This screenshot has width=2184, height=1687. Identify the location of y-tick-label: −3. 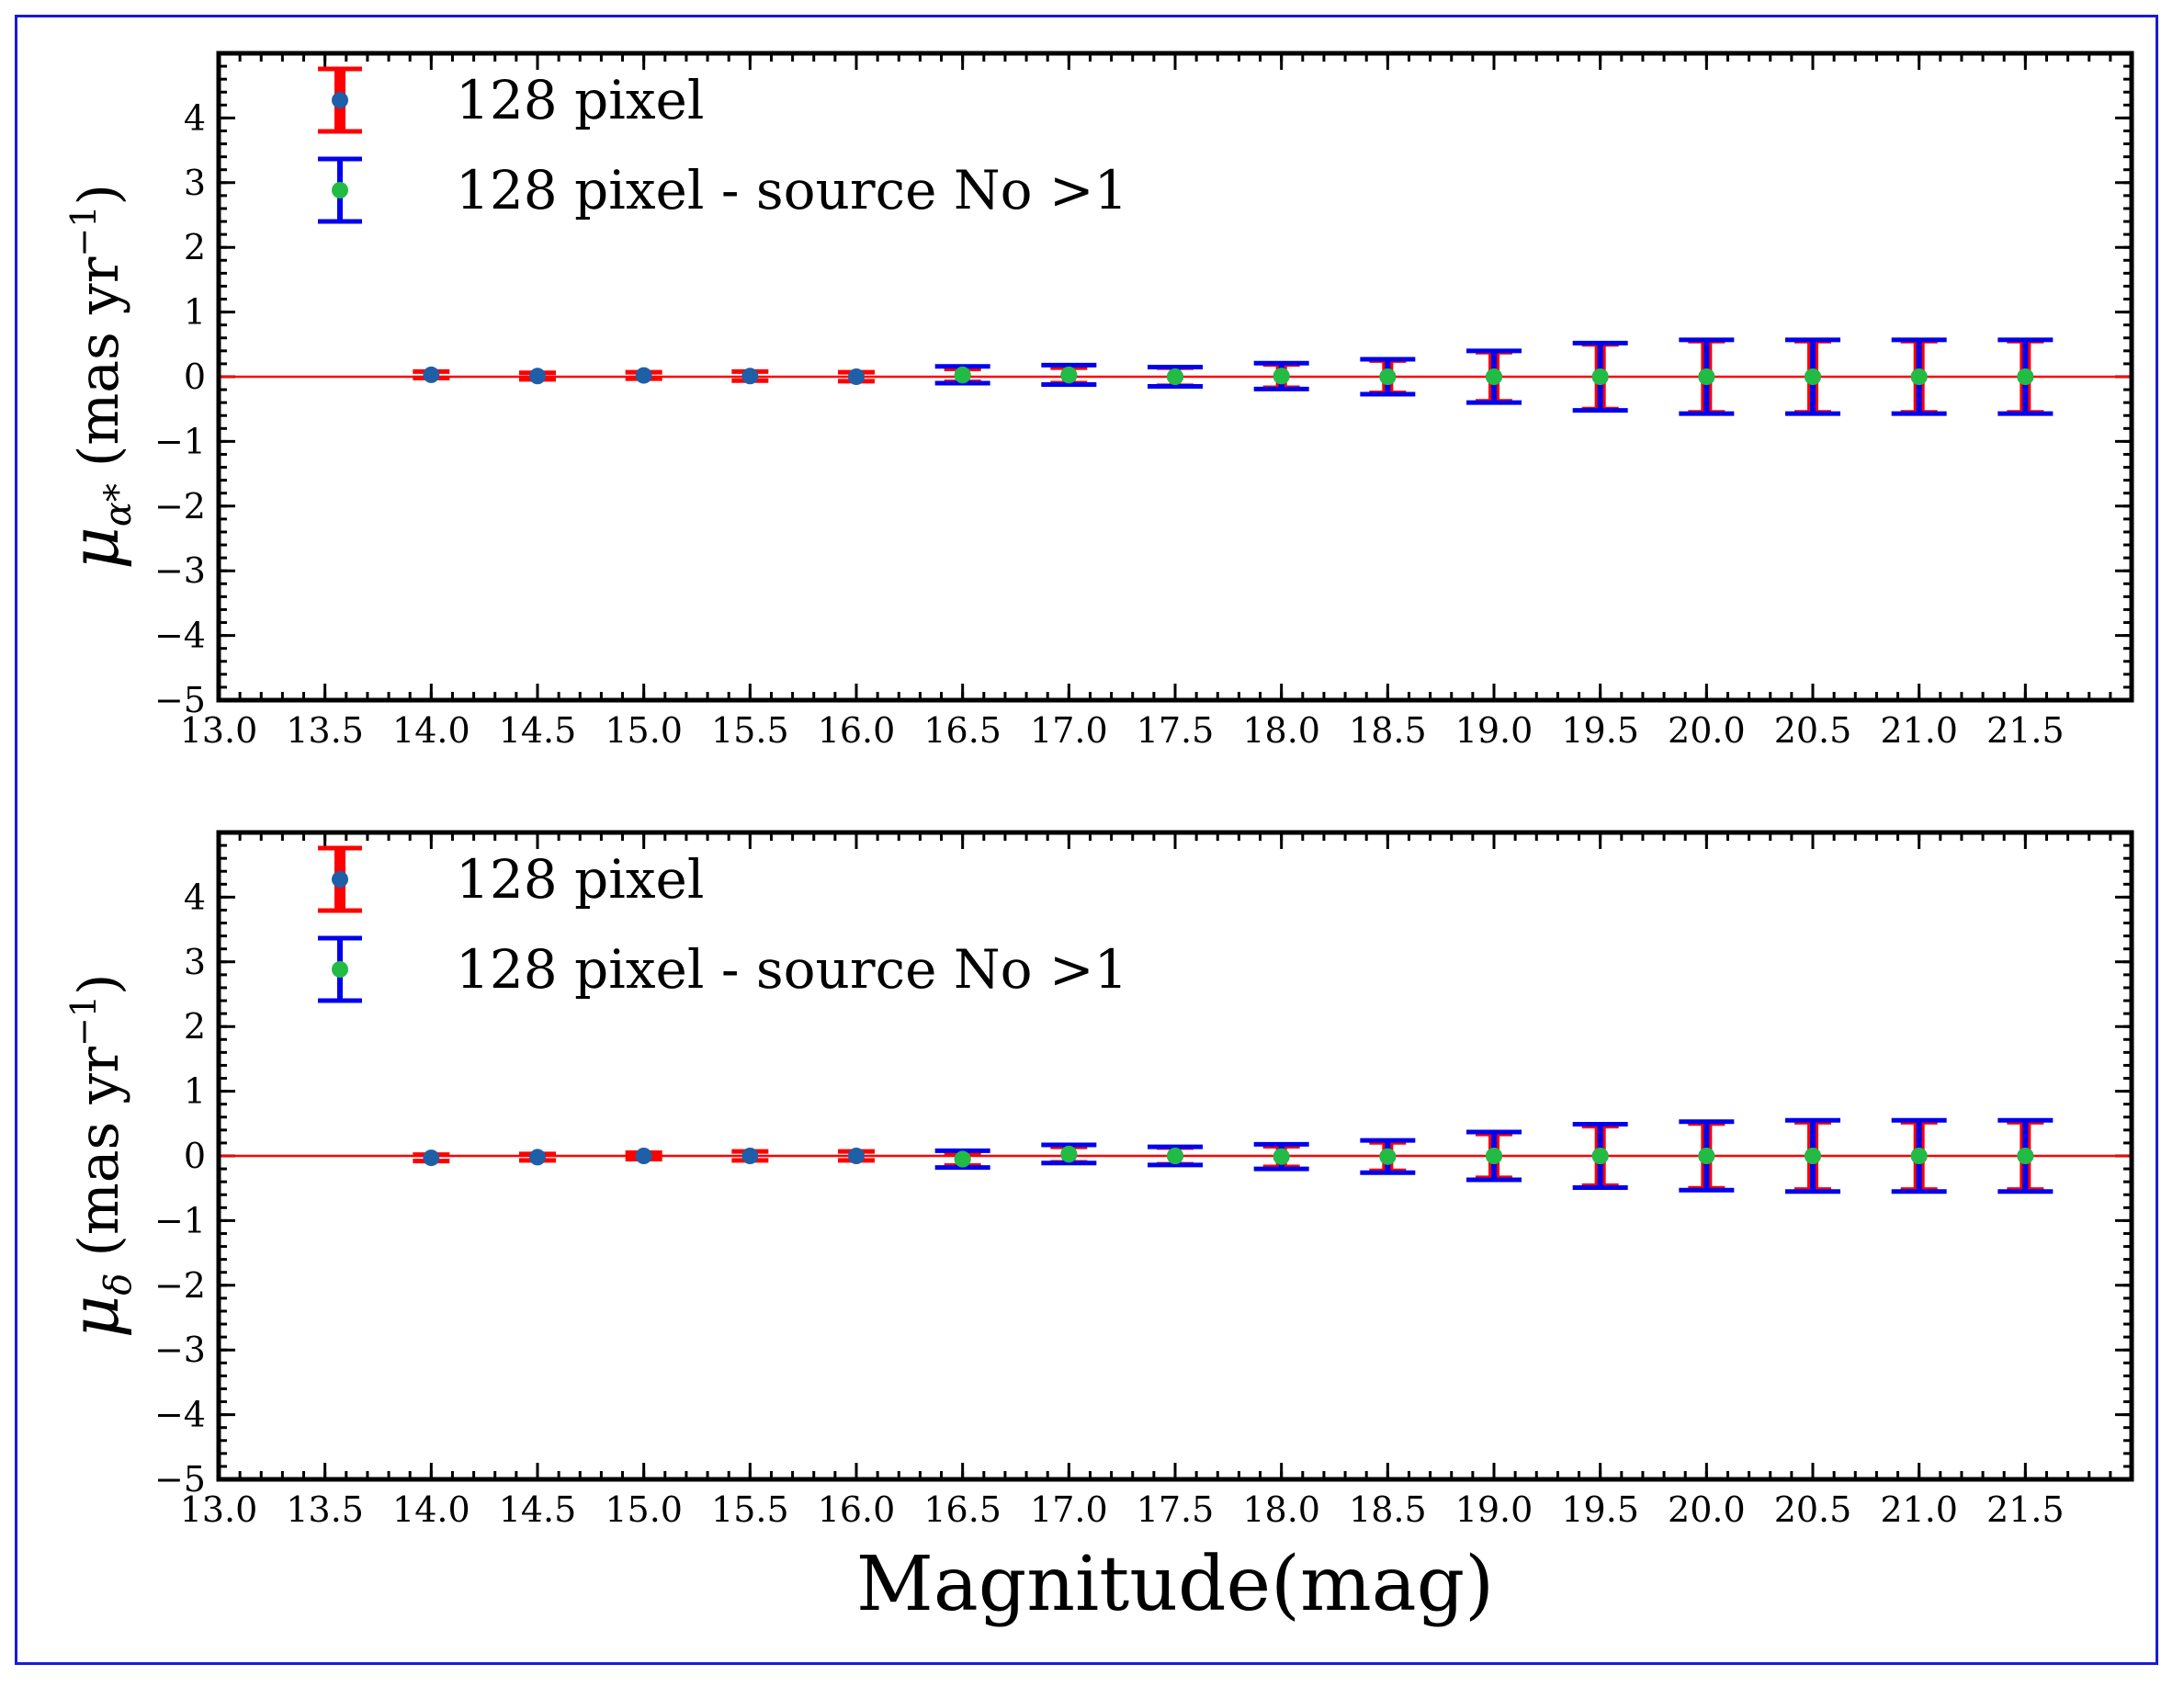
(180, 570).